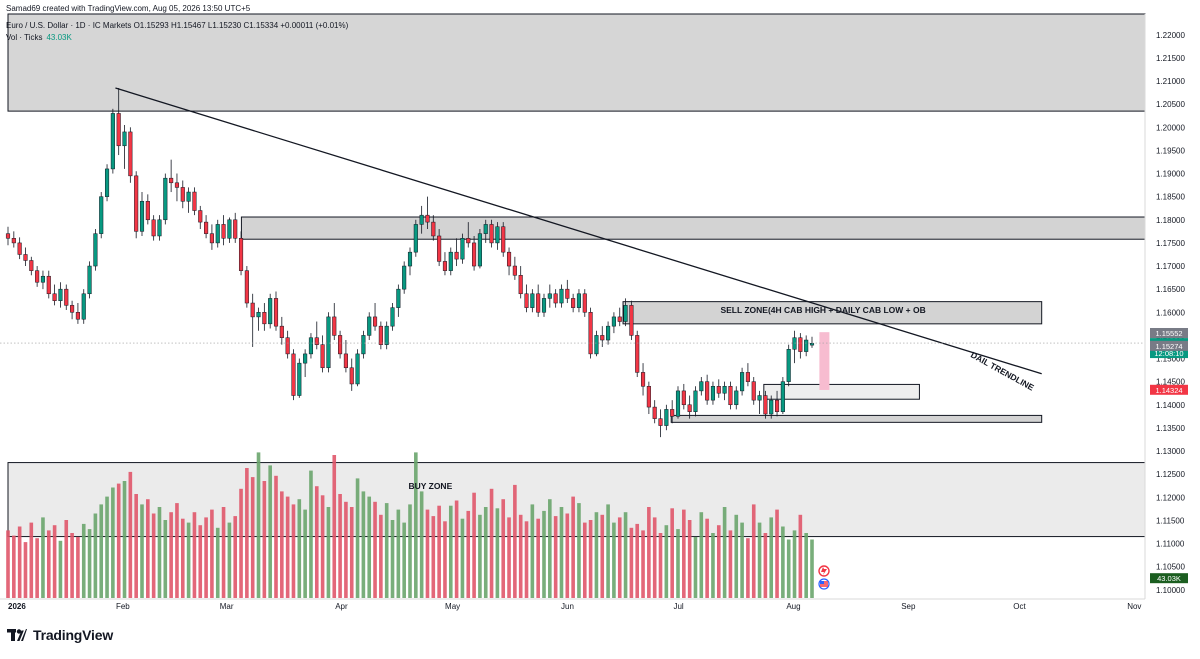 This screenshot has width=1200, height=659. What do you see at coordinates (693, 228) in the screenshot?
I see `resistance-zone` at bounding box center [693, 228].